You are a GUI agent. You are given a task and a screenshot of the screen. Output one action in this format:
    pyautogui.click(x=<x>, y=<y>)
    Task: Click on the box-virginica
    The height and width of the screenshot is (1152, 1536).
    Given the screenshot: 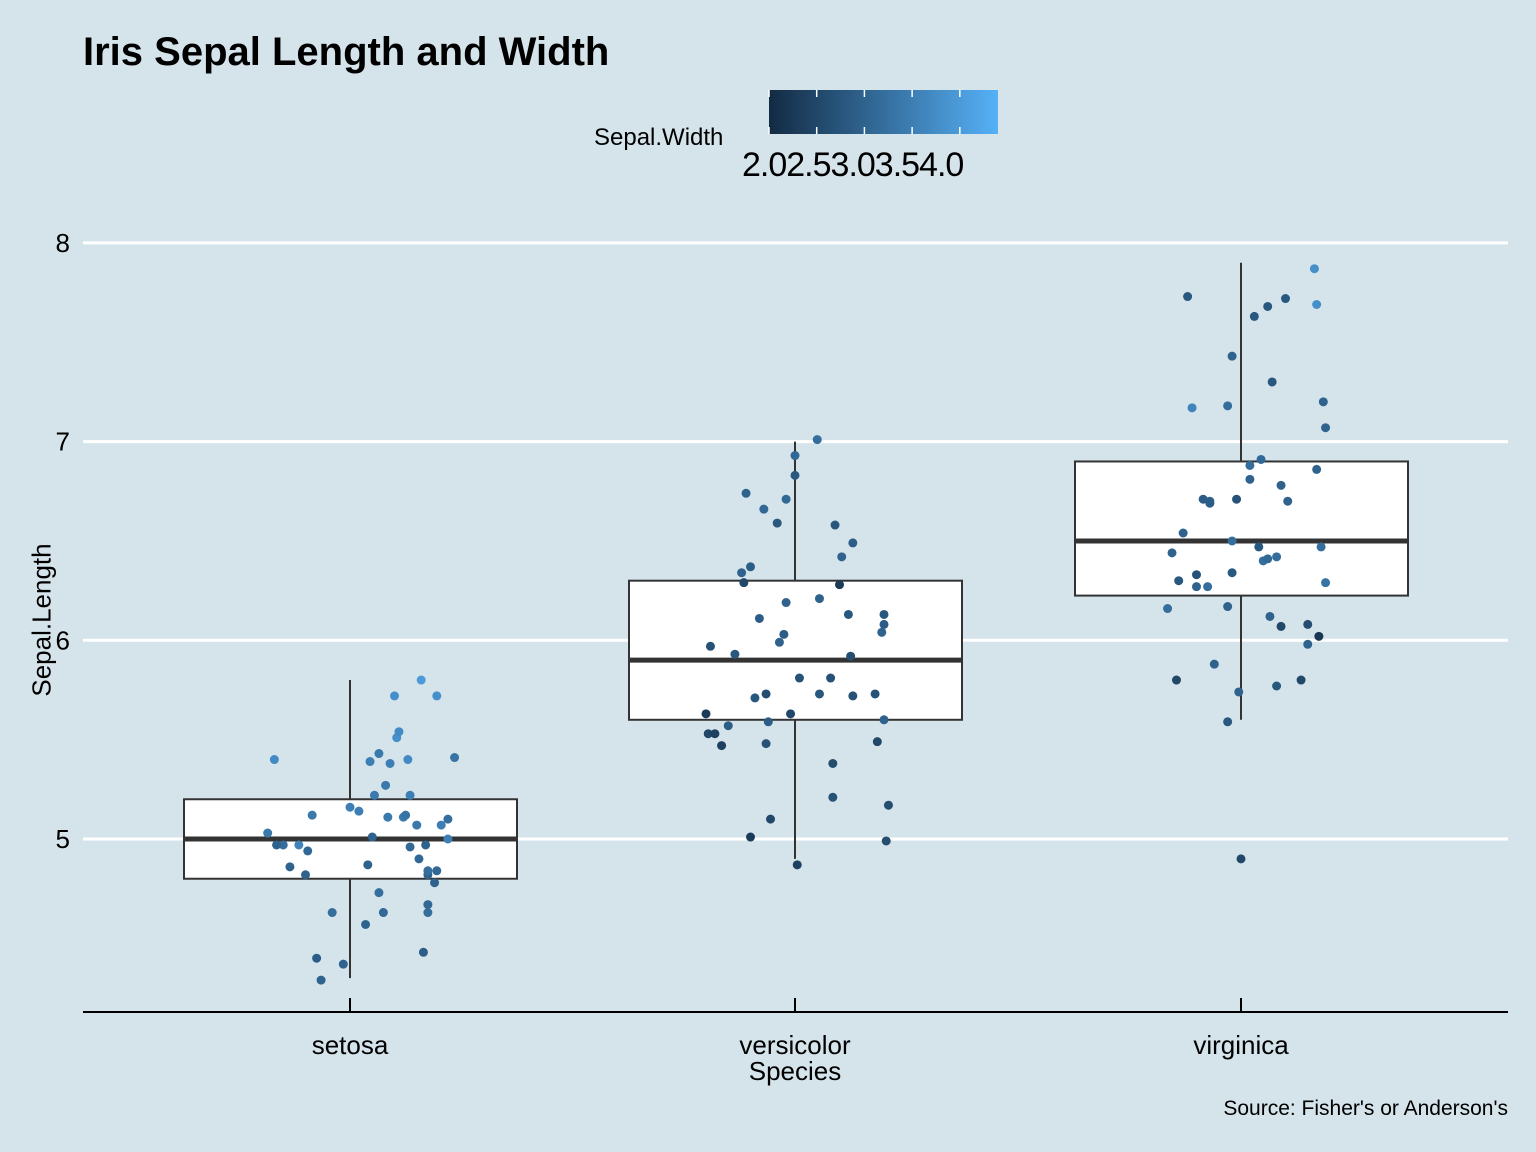 What is the action you would take?
    pyautogui.click(x=1241, y=528)
    